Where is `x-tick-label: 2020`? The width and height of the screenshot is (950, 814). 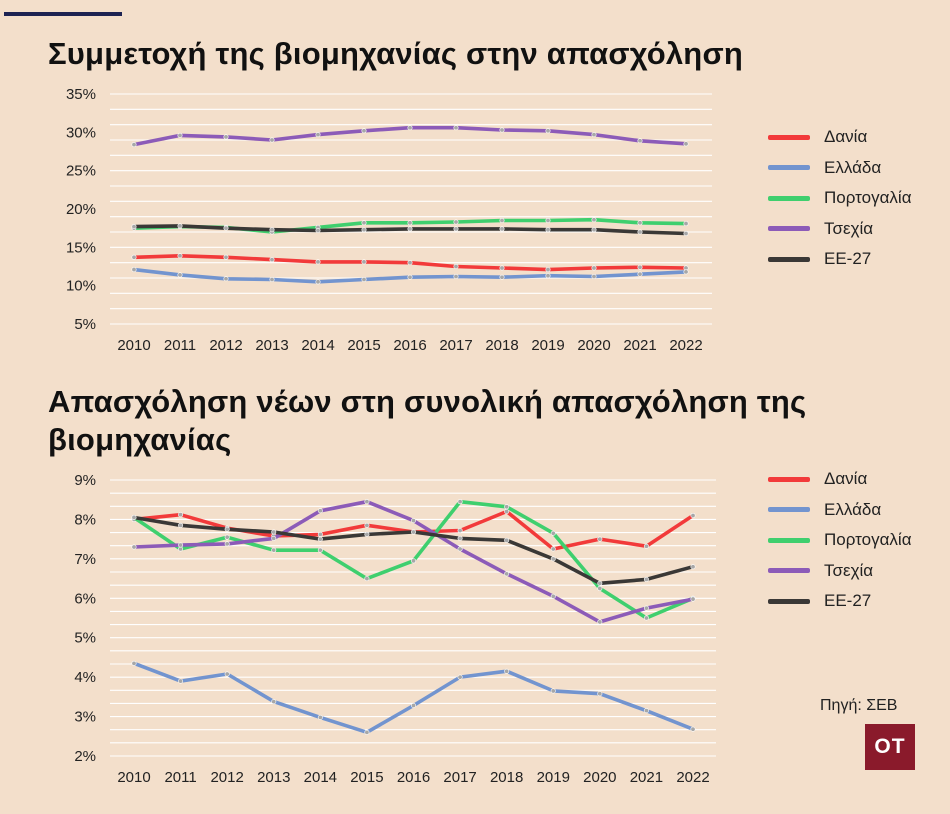
x-tick-label: 2020 is located at coordinates (593, 345).